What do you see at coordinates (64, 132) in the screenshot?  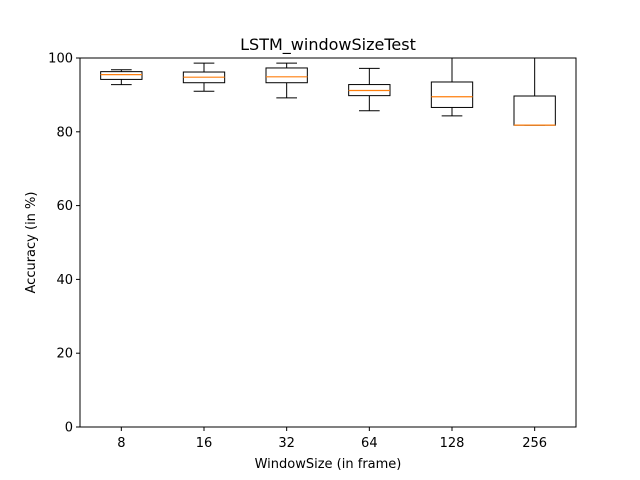 I see `y-tick-label: 80` at bounding box center [64, 132].